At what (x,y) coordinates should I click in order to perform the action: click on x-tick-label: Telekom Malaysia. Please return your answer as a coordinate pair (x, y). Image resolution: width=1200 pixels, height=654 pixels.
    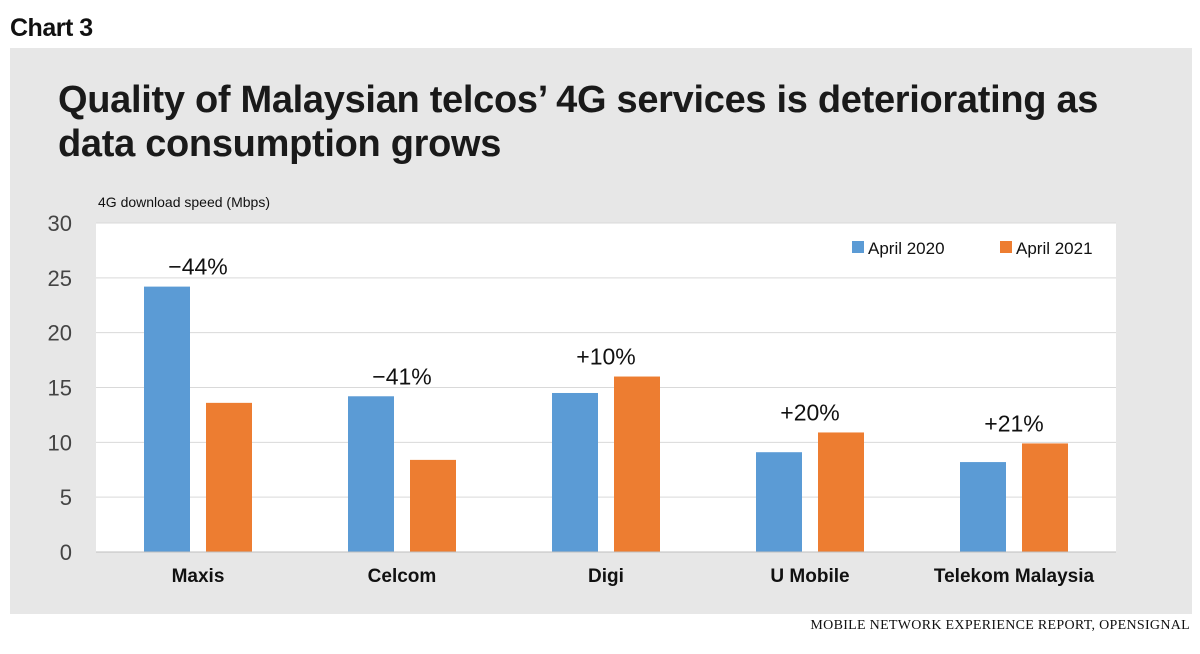
    Looking at the image, I should click on (1014, 576).